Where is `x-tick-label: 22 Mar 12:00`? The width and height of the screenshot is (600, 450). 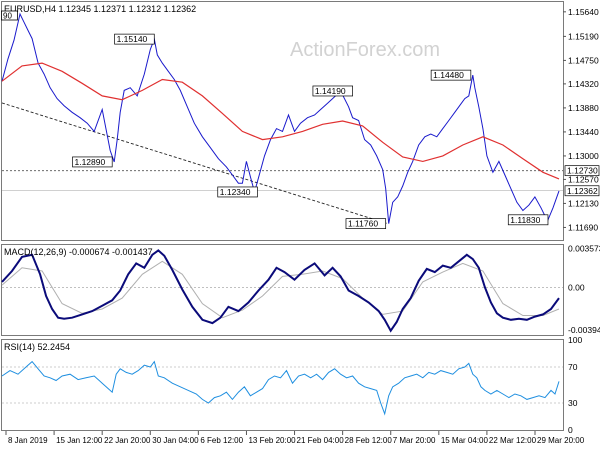 x-tick-label: 22 Mar 12:00 is located at coordinates (513, 440).